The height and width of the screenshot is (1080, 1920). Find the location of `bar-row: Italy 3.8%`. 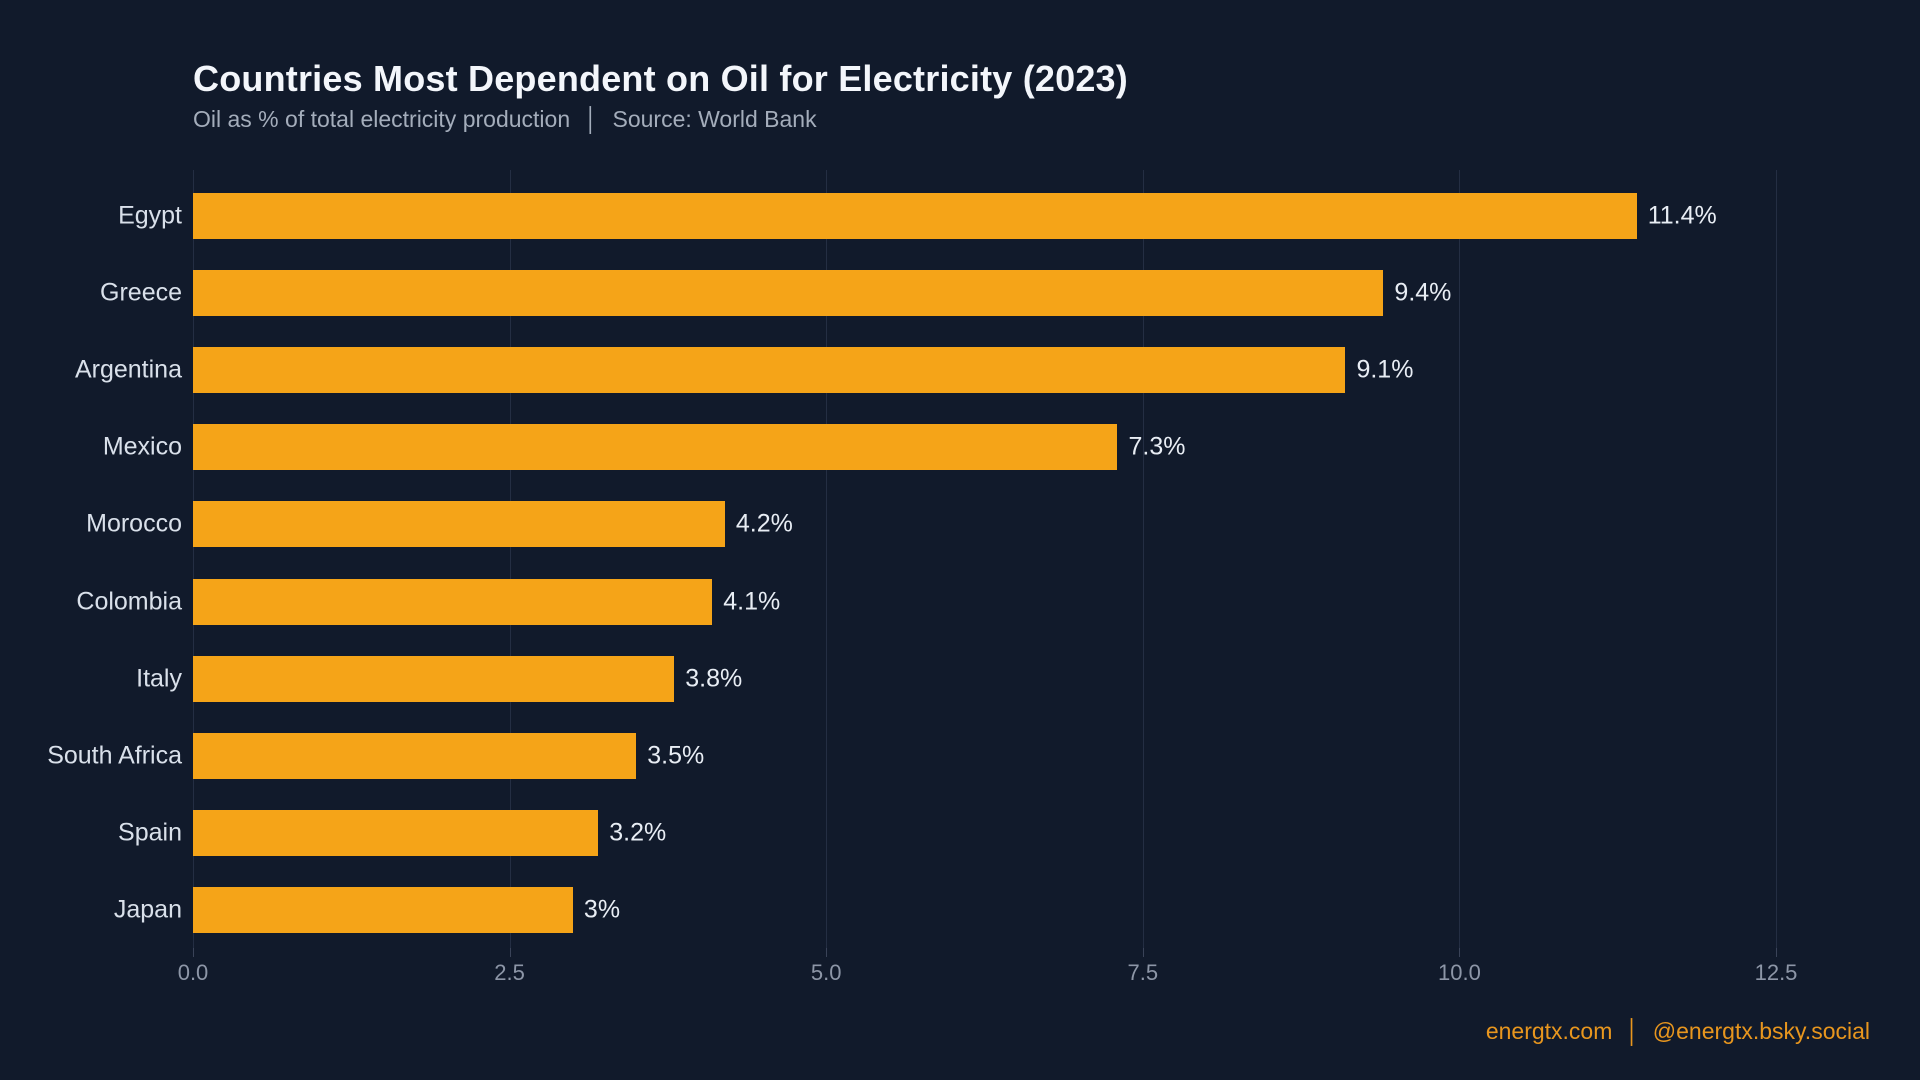

bar-row: Italy 3.8% is located at coordinates (1013, 678).